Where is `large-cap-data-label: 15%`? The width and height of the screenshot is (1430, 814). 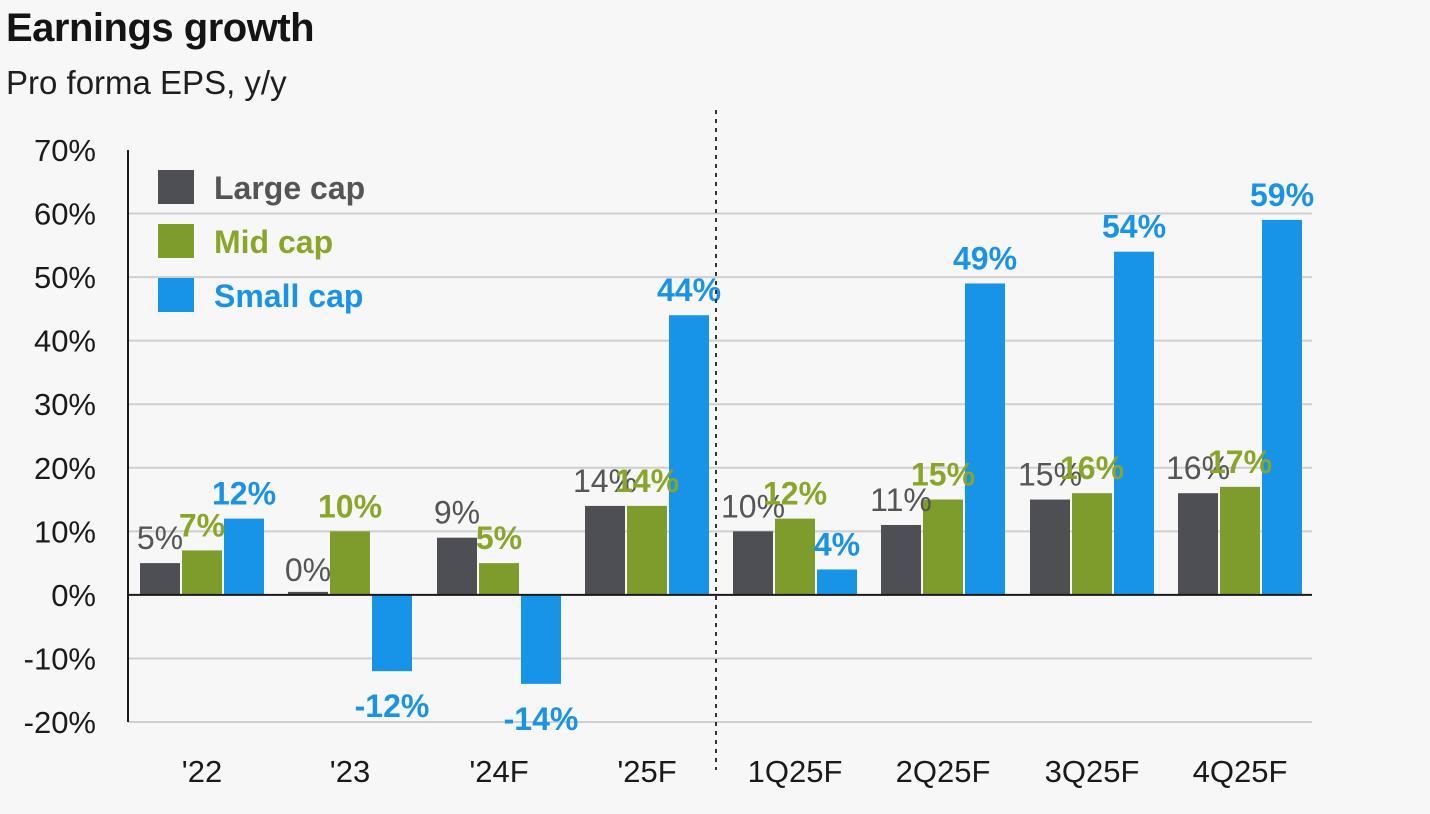
large-cap-data-label: 15% is located at coordinates (1050, 475).